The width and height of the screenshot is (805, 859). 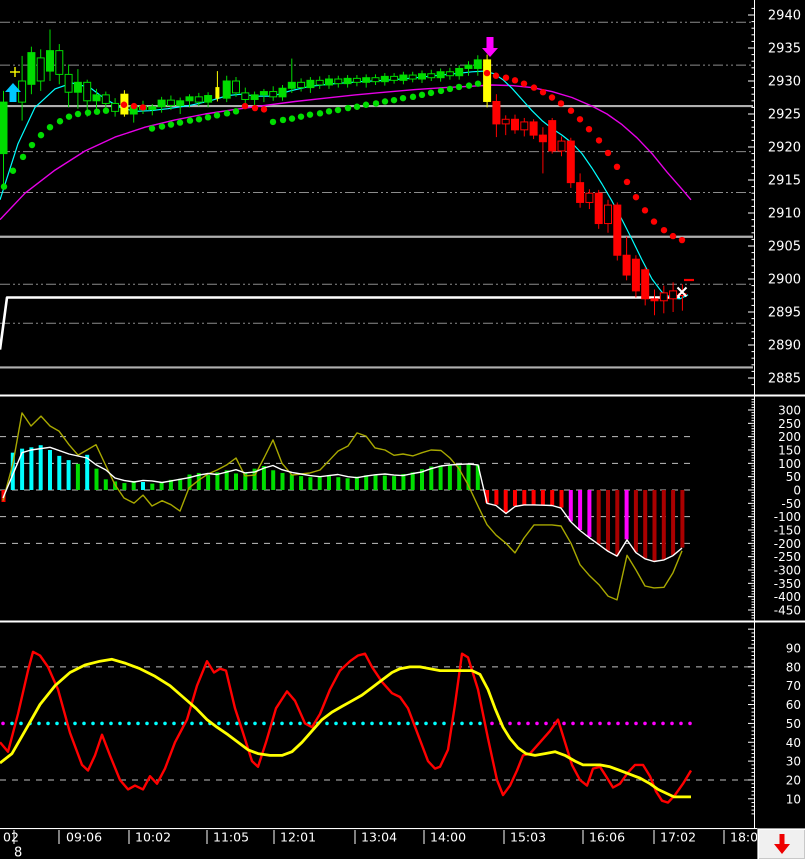 I want to click on svg-text: 0, so click(x=797, y=491).